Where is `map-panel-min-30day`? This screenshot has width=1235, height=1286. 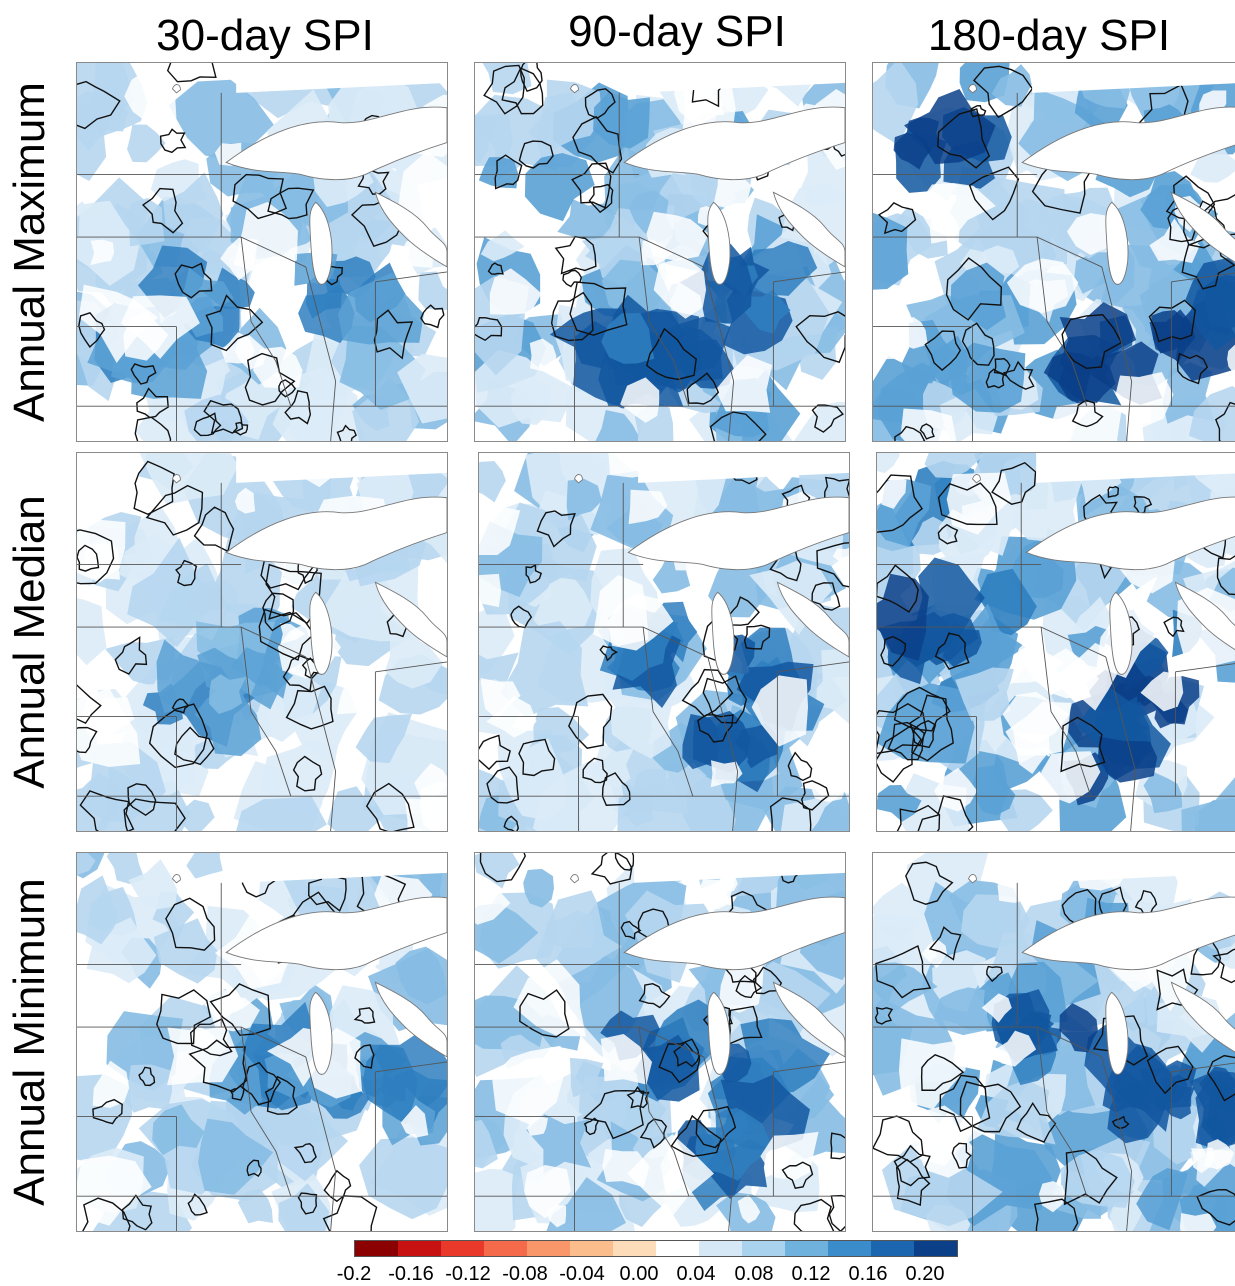
map-panel-min-30day is located at coordinates (262, 1042).